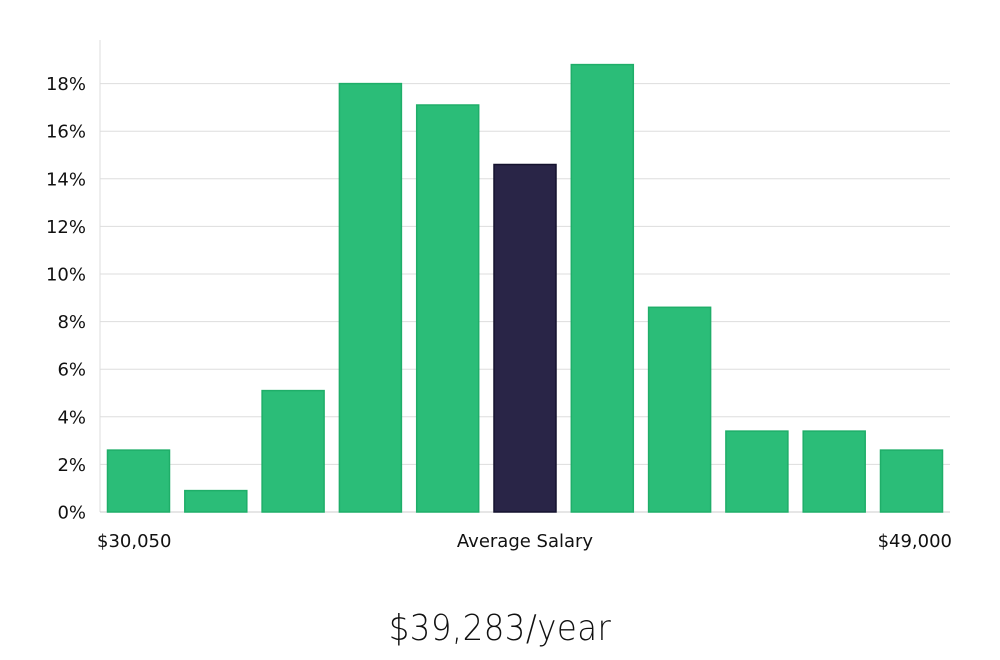 This screenshot has height=660, width=1000. I want to click on y-tick-label: 14%, so click(66, 179).